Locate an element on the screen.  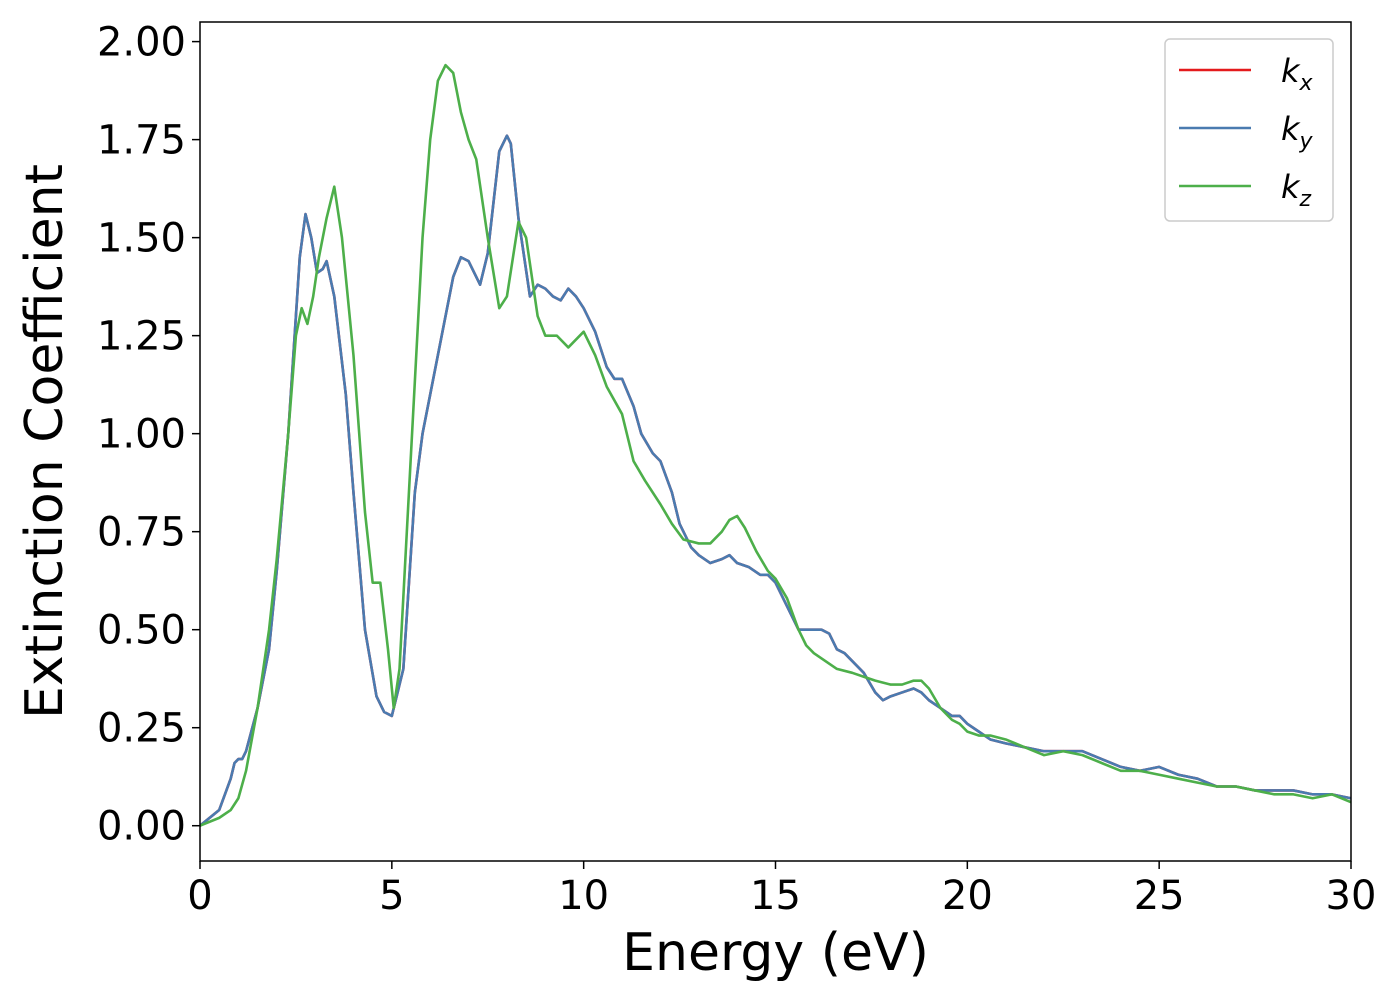
y-tick-label: 1.75 is located at coordinates (141, 141).